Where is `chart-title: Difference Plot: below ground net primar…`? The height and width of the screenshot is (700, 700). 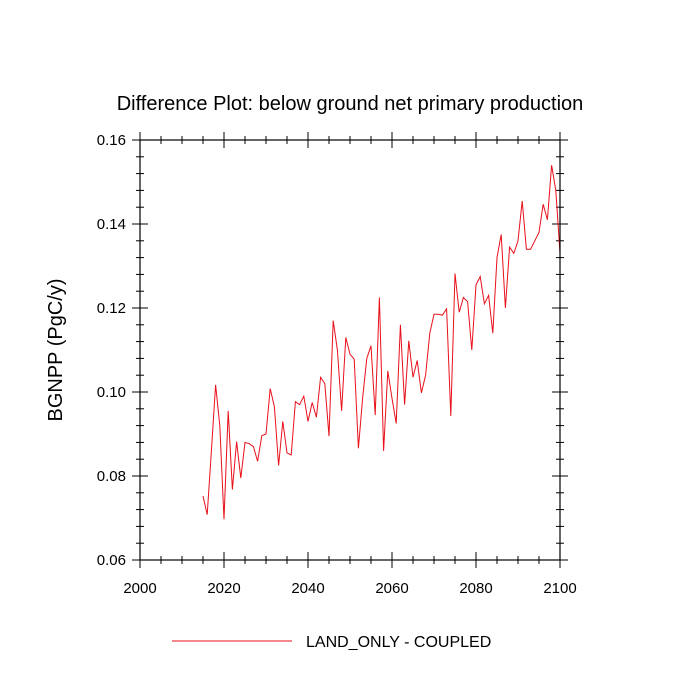 chart-title: Difference Plot: below ground net primar… is located at coordinates (350, 104).